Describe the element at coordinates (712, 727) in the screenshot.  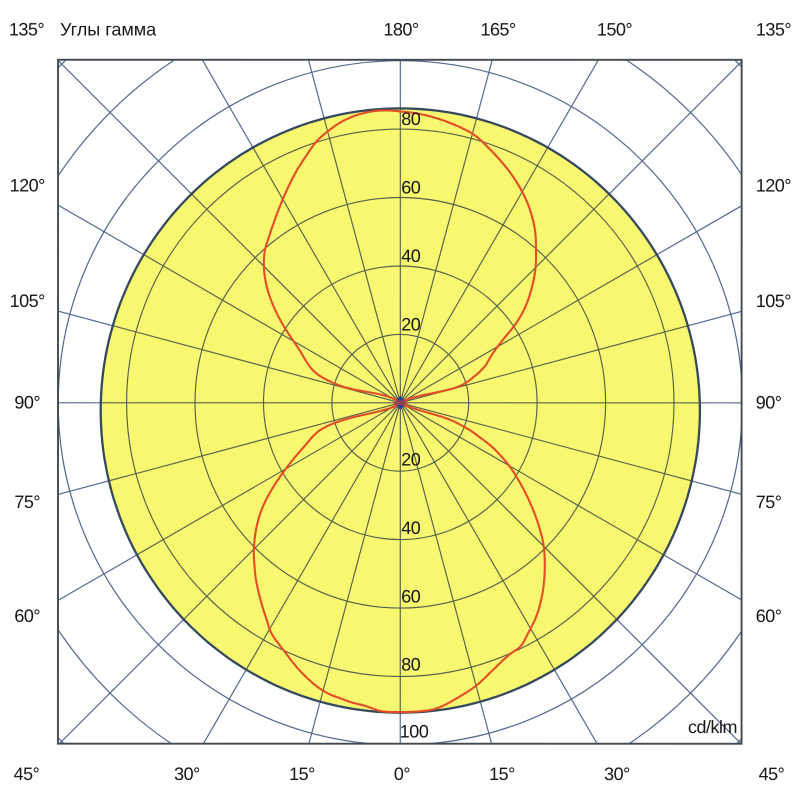
I see `svg-text: cd/klm` at that location.